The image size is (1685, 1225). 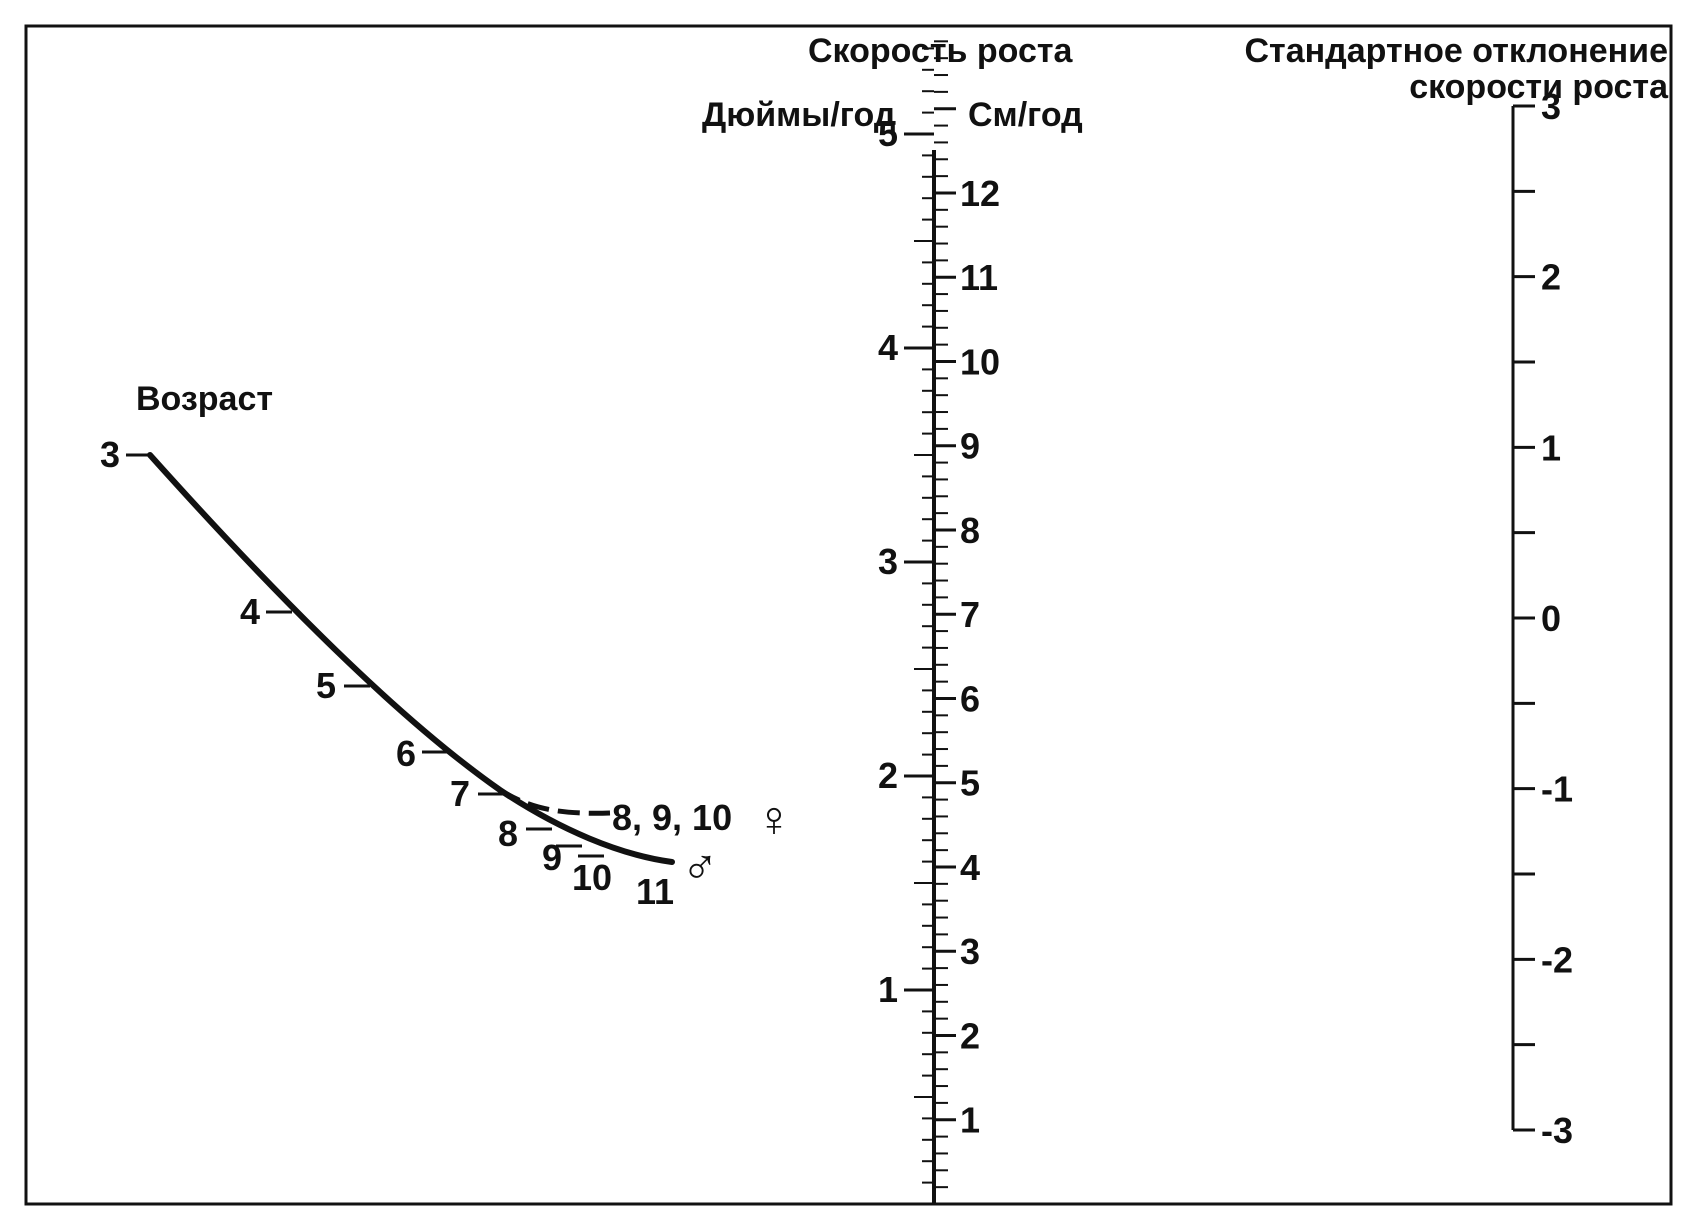 I want to click on age-label-3: 3, so click(x=110, y=454).